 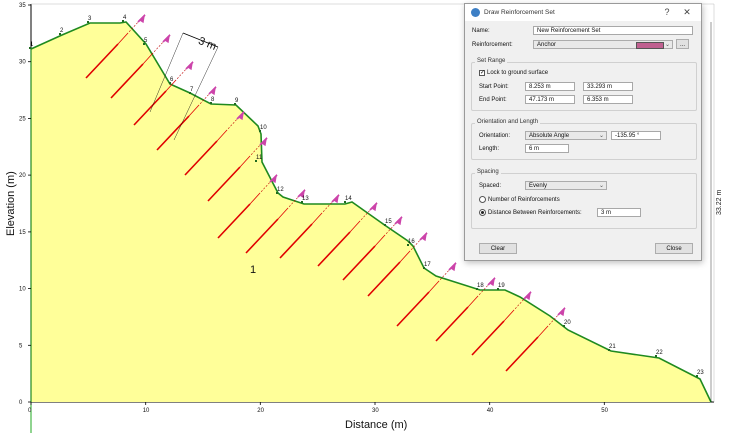 What do you see at coordinates (32, 45) in the screenshot?
I see `vertex-label: 1` at bounding box center [32, 45].